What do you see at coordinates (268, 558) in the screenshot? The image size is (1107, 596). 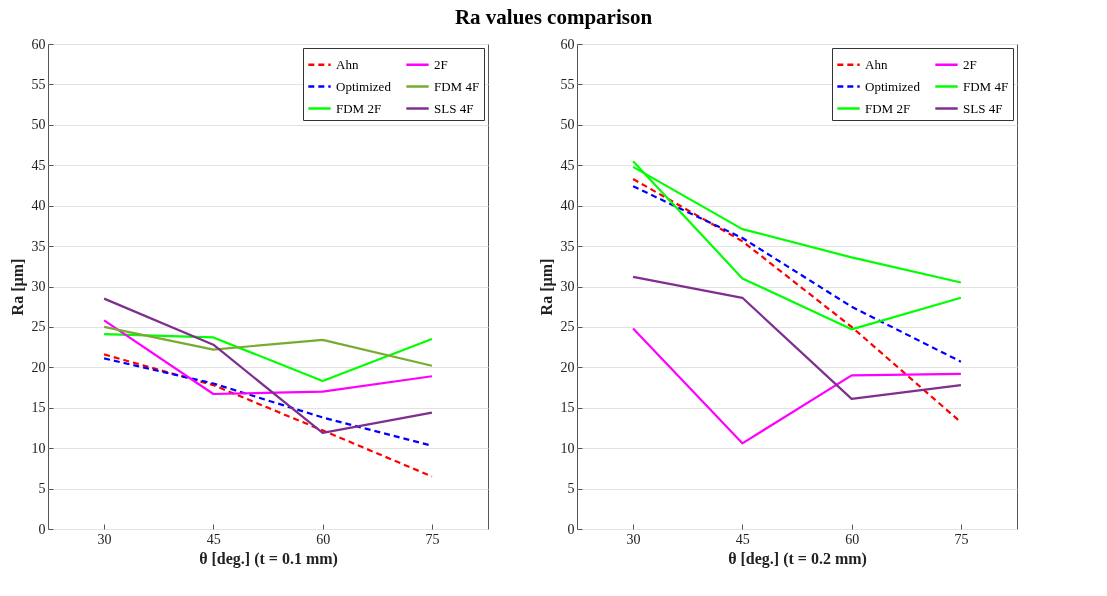 I see `x-axis-title: θ [deg.] (t = 0.1 mm)` at bounding box center [268, 558].